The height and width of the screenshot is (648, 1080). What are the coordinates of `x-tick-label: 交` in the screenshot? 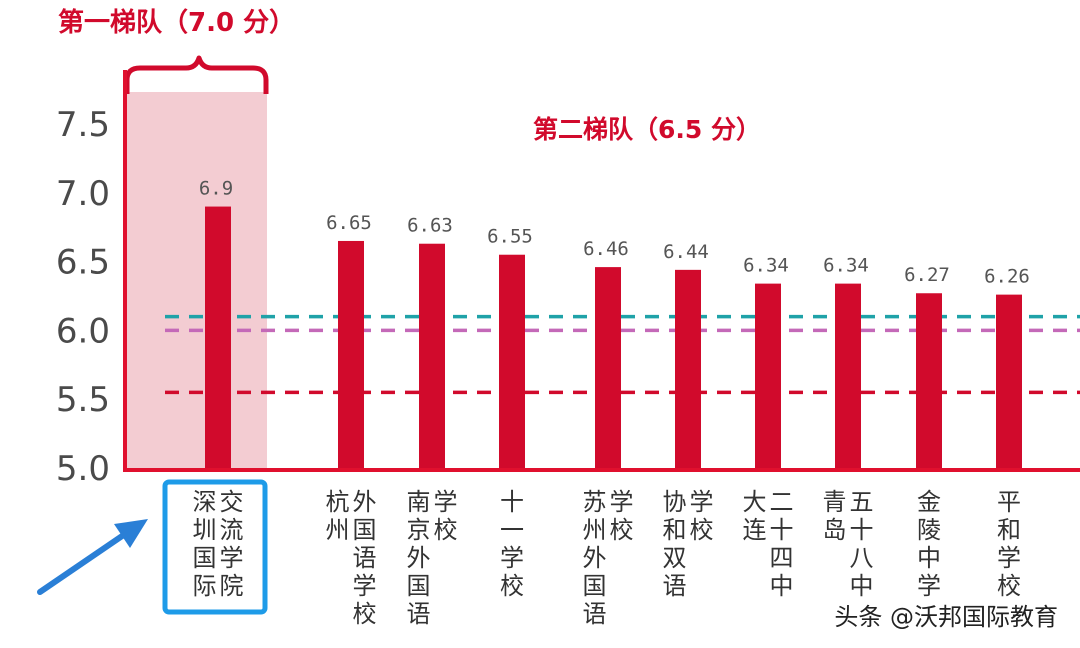 It's located at (232, 502).